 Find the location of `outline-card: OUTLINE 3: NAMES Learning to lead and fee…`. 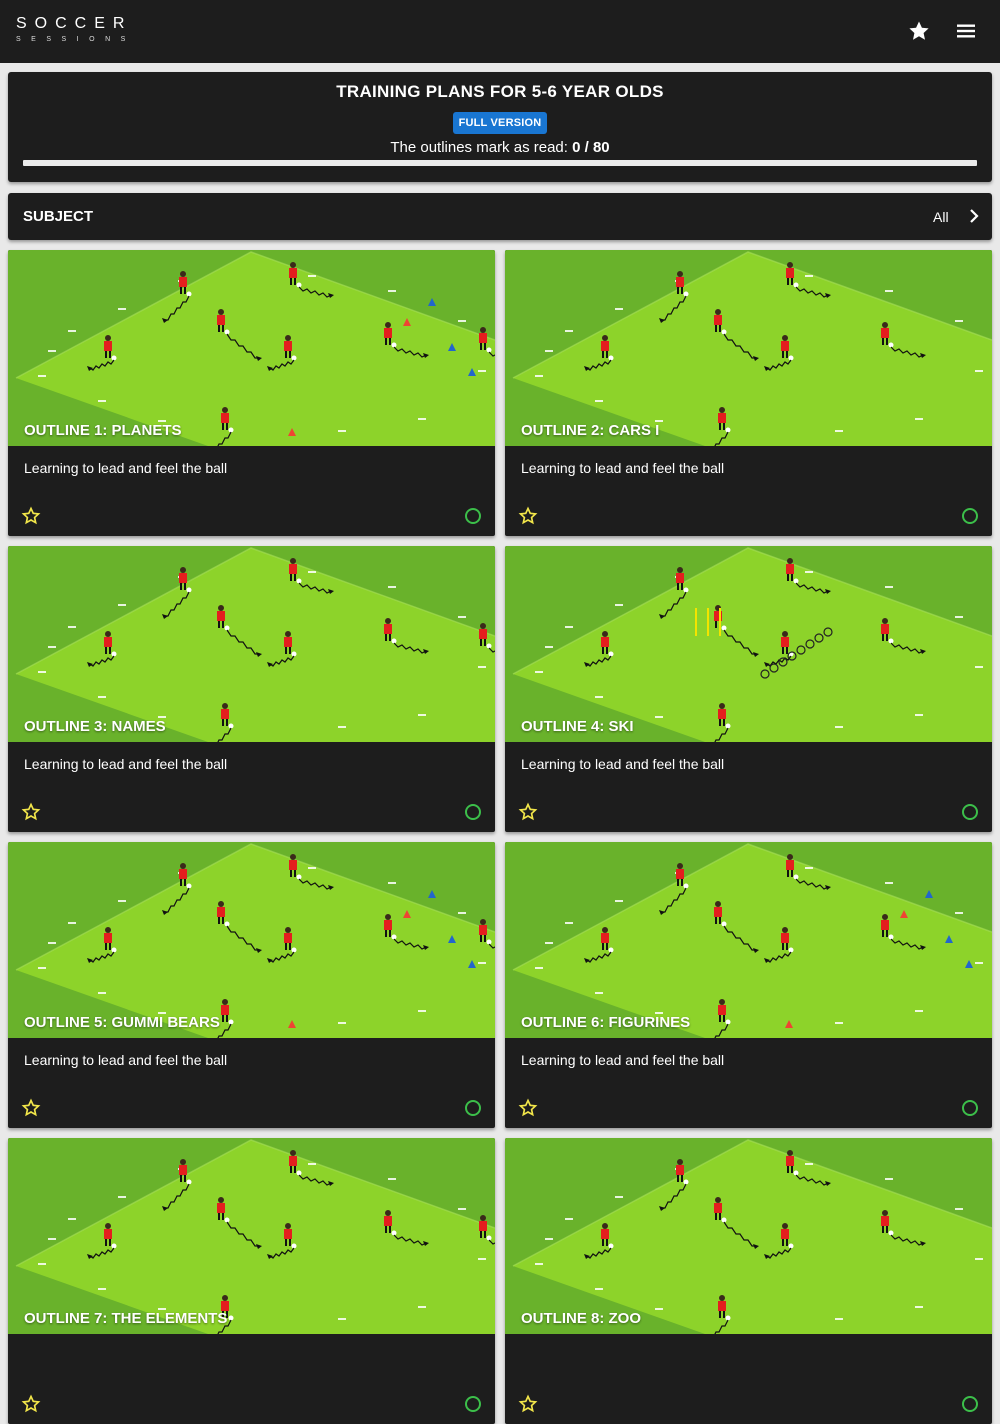

outline-card: OUTLINE 3: NAMES Learning to lead and fee… is located at coordinates (251, 689).